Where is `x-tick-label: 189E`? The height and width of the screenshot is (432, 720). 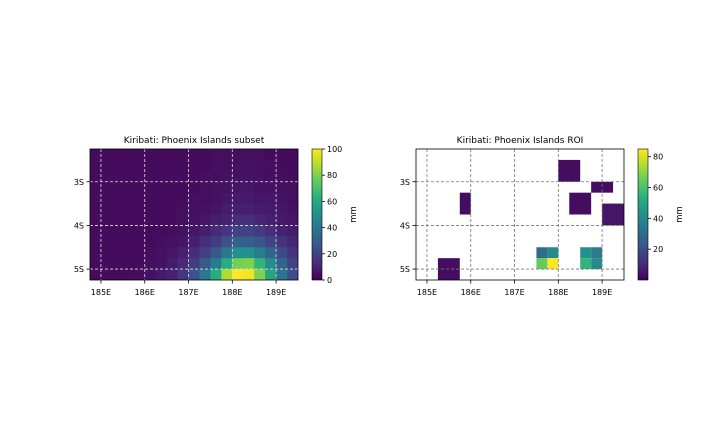 x-tick-label: 189E is located at coordinates (276, 292).